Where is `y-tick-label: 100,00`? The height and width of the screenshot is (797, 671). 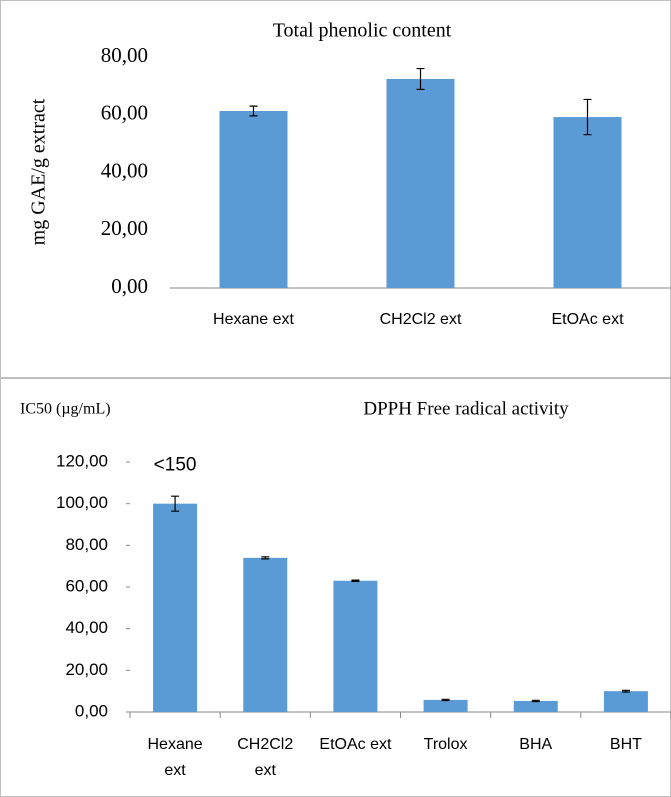
y-tick-label: 100,00 is located at coordinates (82, 502).